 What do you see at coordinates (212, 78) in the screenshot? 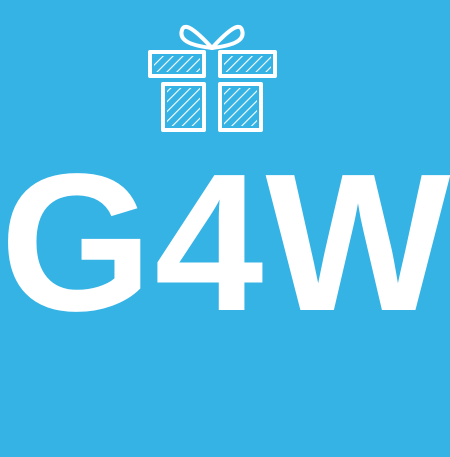
I see `gift-box-icon` at bounding box center [212, 78].